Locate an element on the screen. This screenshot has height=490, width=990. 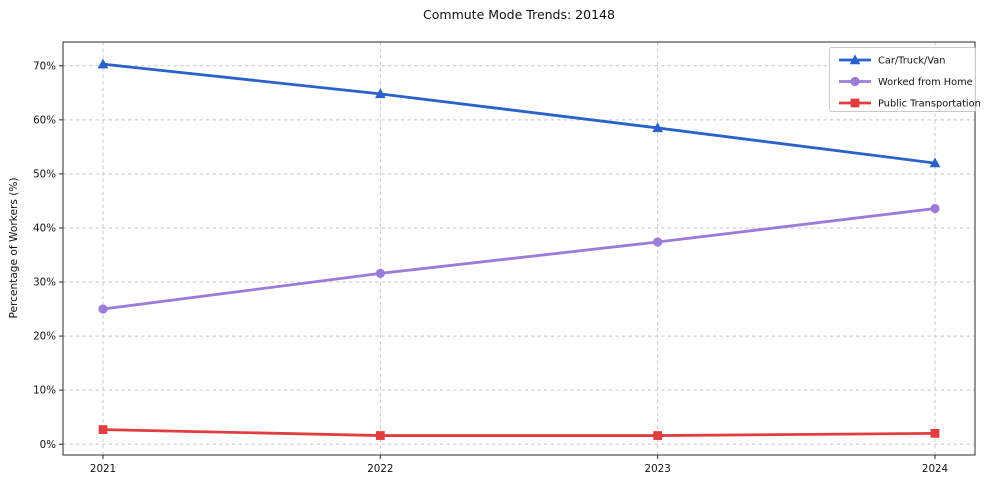
y-tick-label: 50% is located at coordinates (44, 175).